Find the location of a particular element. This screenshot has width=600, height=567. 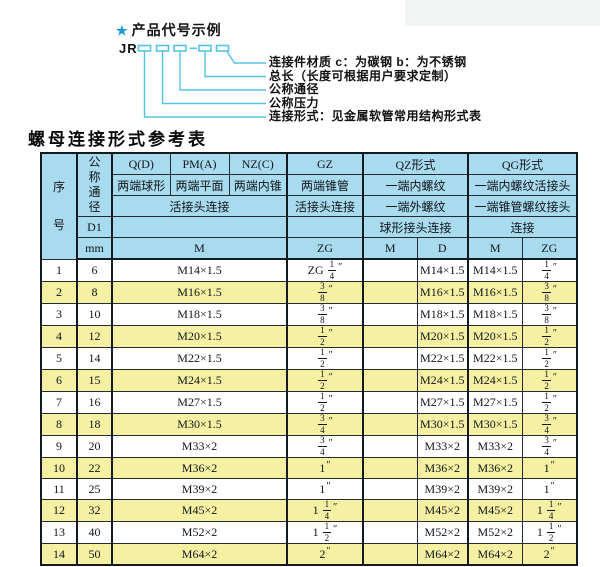

cell-seq: 6 is located at coordinates (59, 380).